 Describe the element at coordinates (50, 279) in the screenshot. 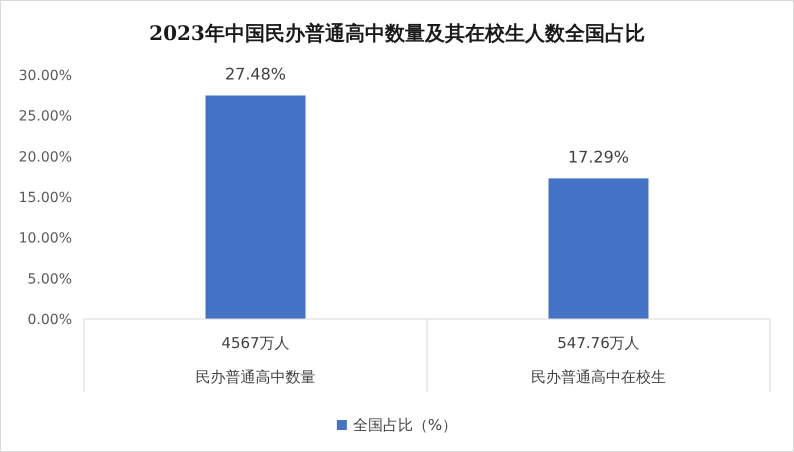

I see `y-tick-label: 5.00%` at that location.